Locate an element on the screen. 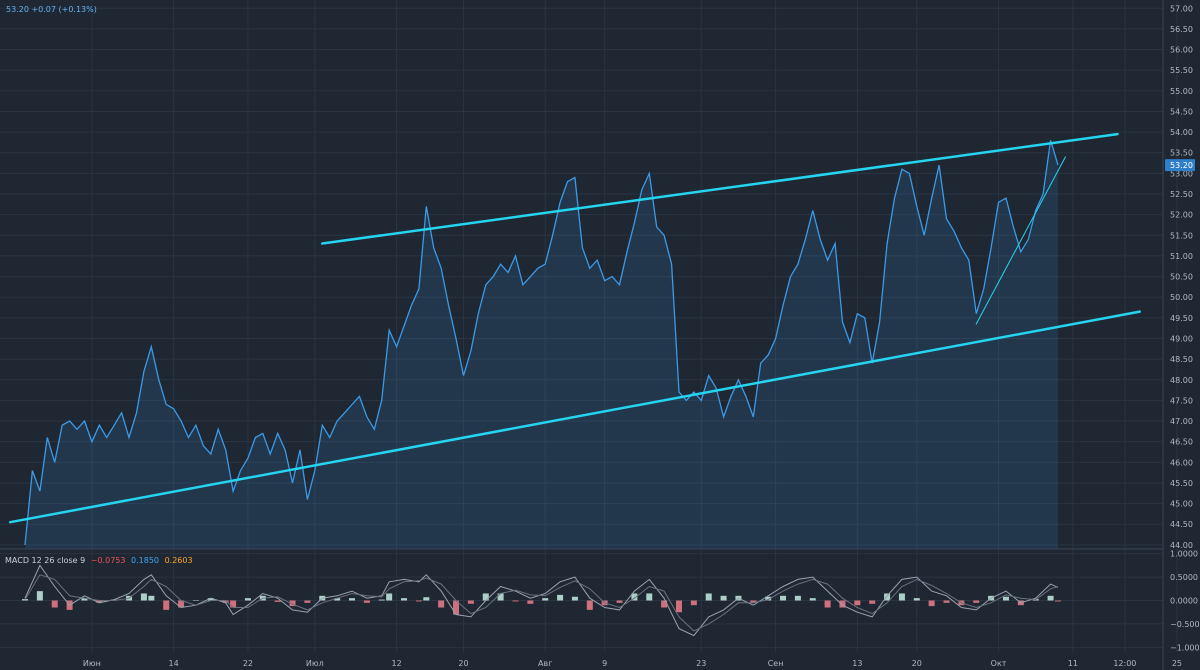 The width and height of the screenshot is (1200, 670). time-tick-label: 23 is located at coordinates (701, 663).